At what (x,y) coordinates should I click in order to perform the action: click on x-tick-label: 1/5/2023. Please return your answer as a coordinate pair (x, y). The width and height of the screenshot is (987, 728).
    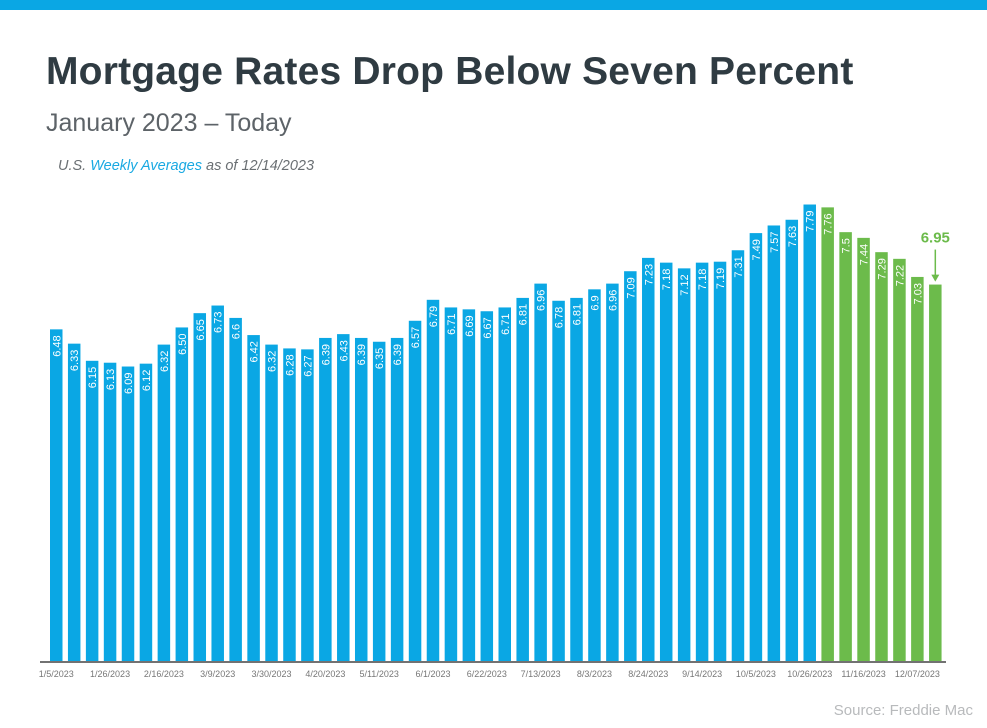
    Looking at the image, I should click on (56, 674).